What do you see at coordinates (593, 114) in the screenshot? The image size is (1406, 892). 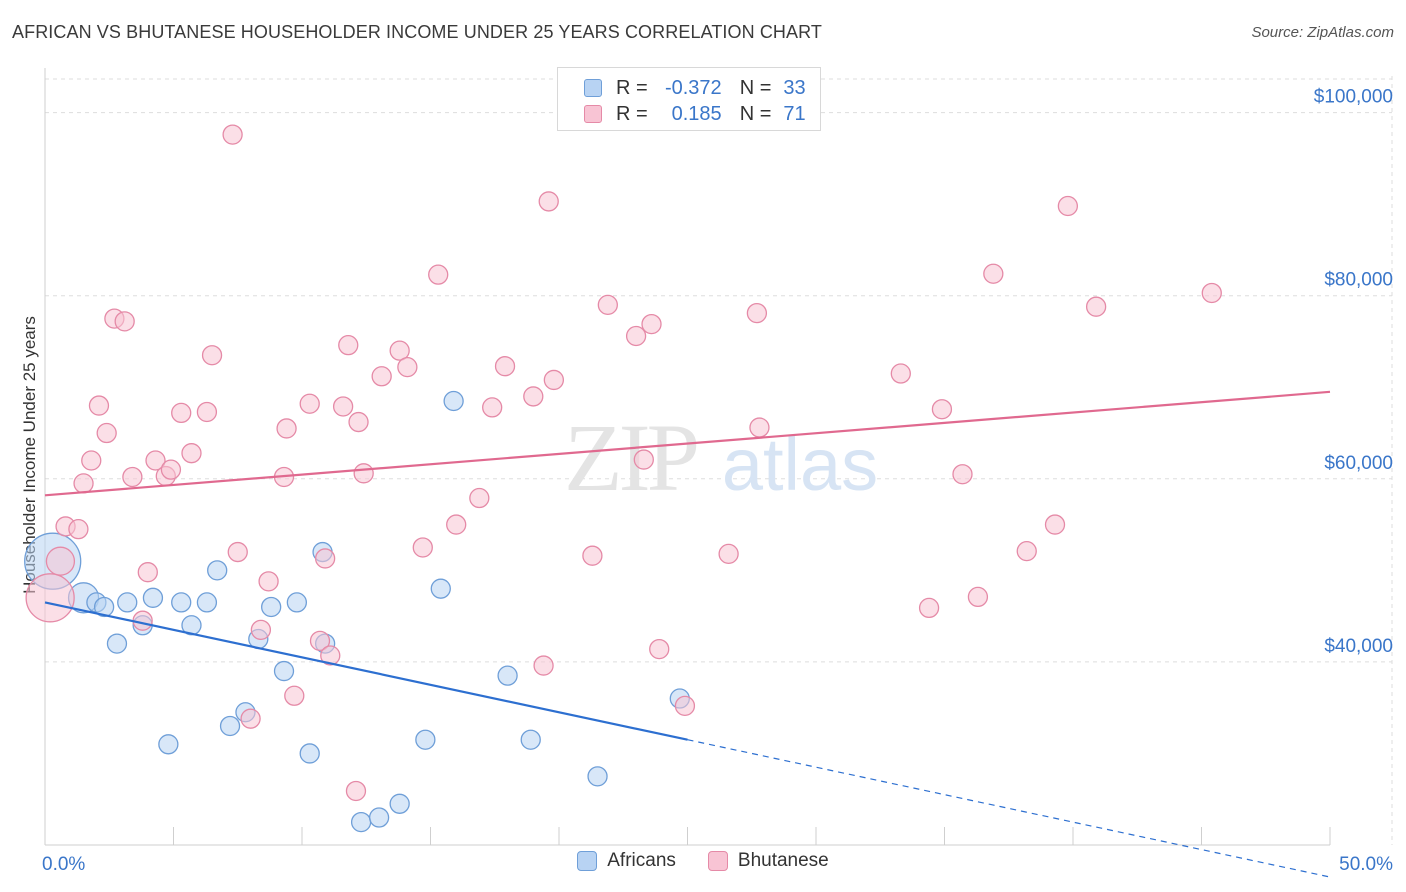 I see `bhutanese-swatch` at bounding box center [593, 114].